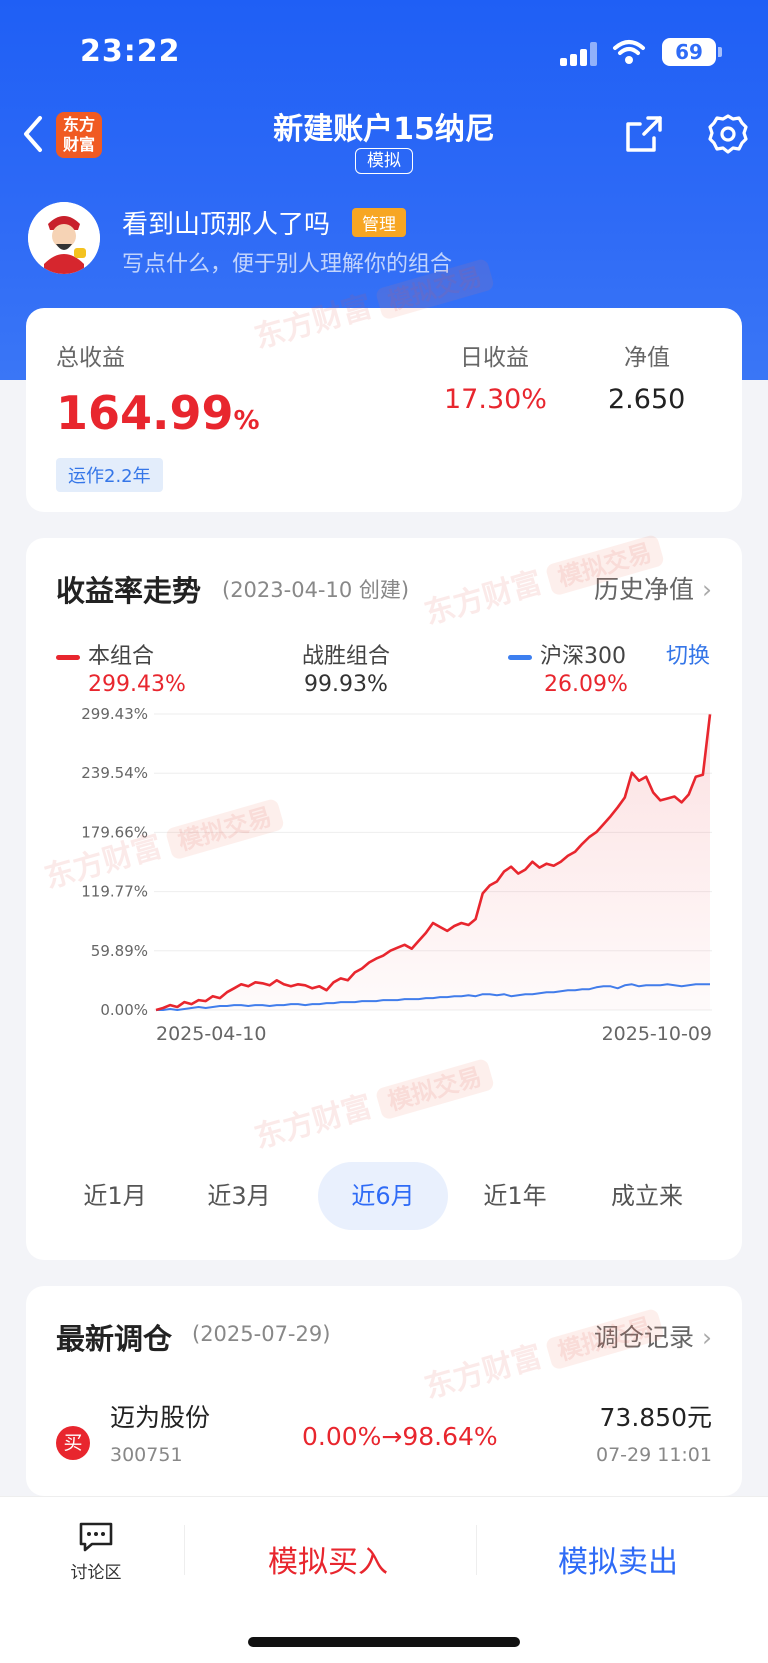  Describe the element at coordinates (384, 1642) in the screenshot. I see `home-indicator` at that location.